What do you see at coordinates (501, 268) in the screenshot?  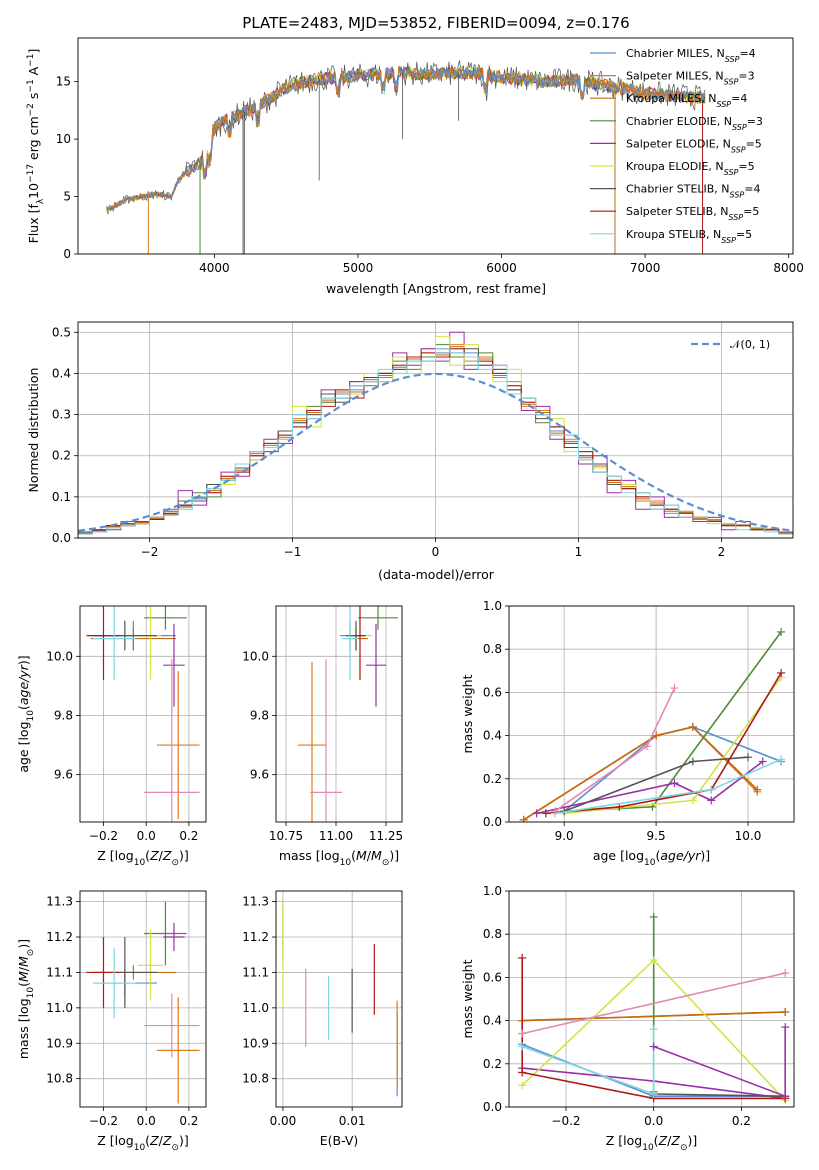 I see `x-tick-label: 6000` at bounding box center [501, 268].